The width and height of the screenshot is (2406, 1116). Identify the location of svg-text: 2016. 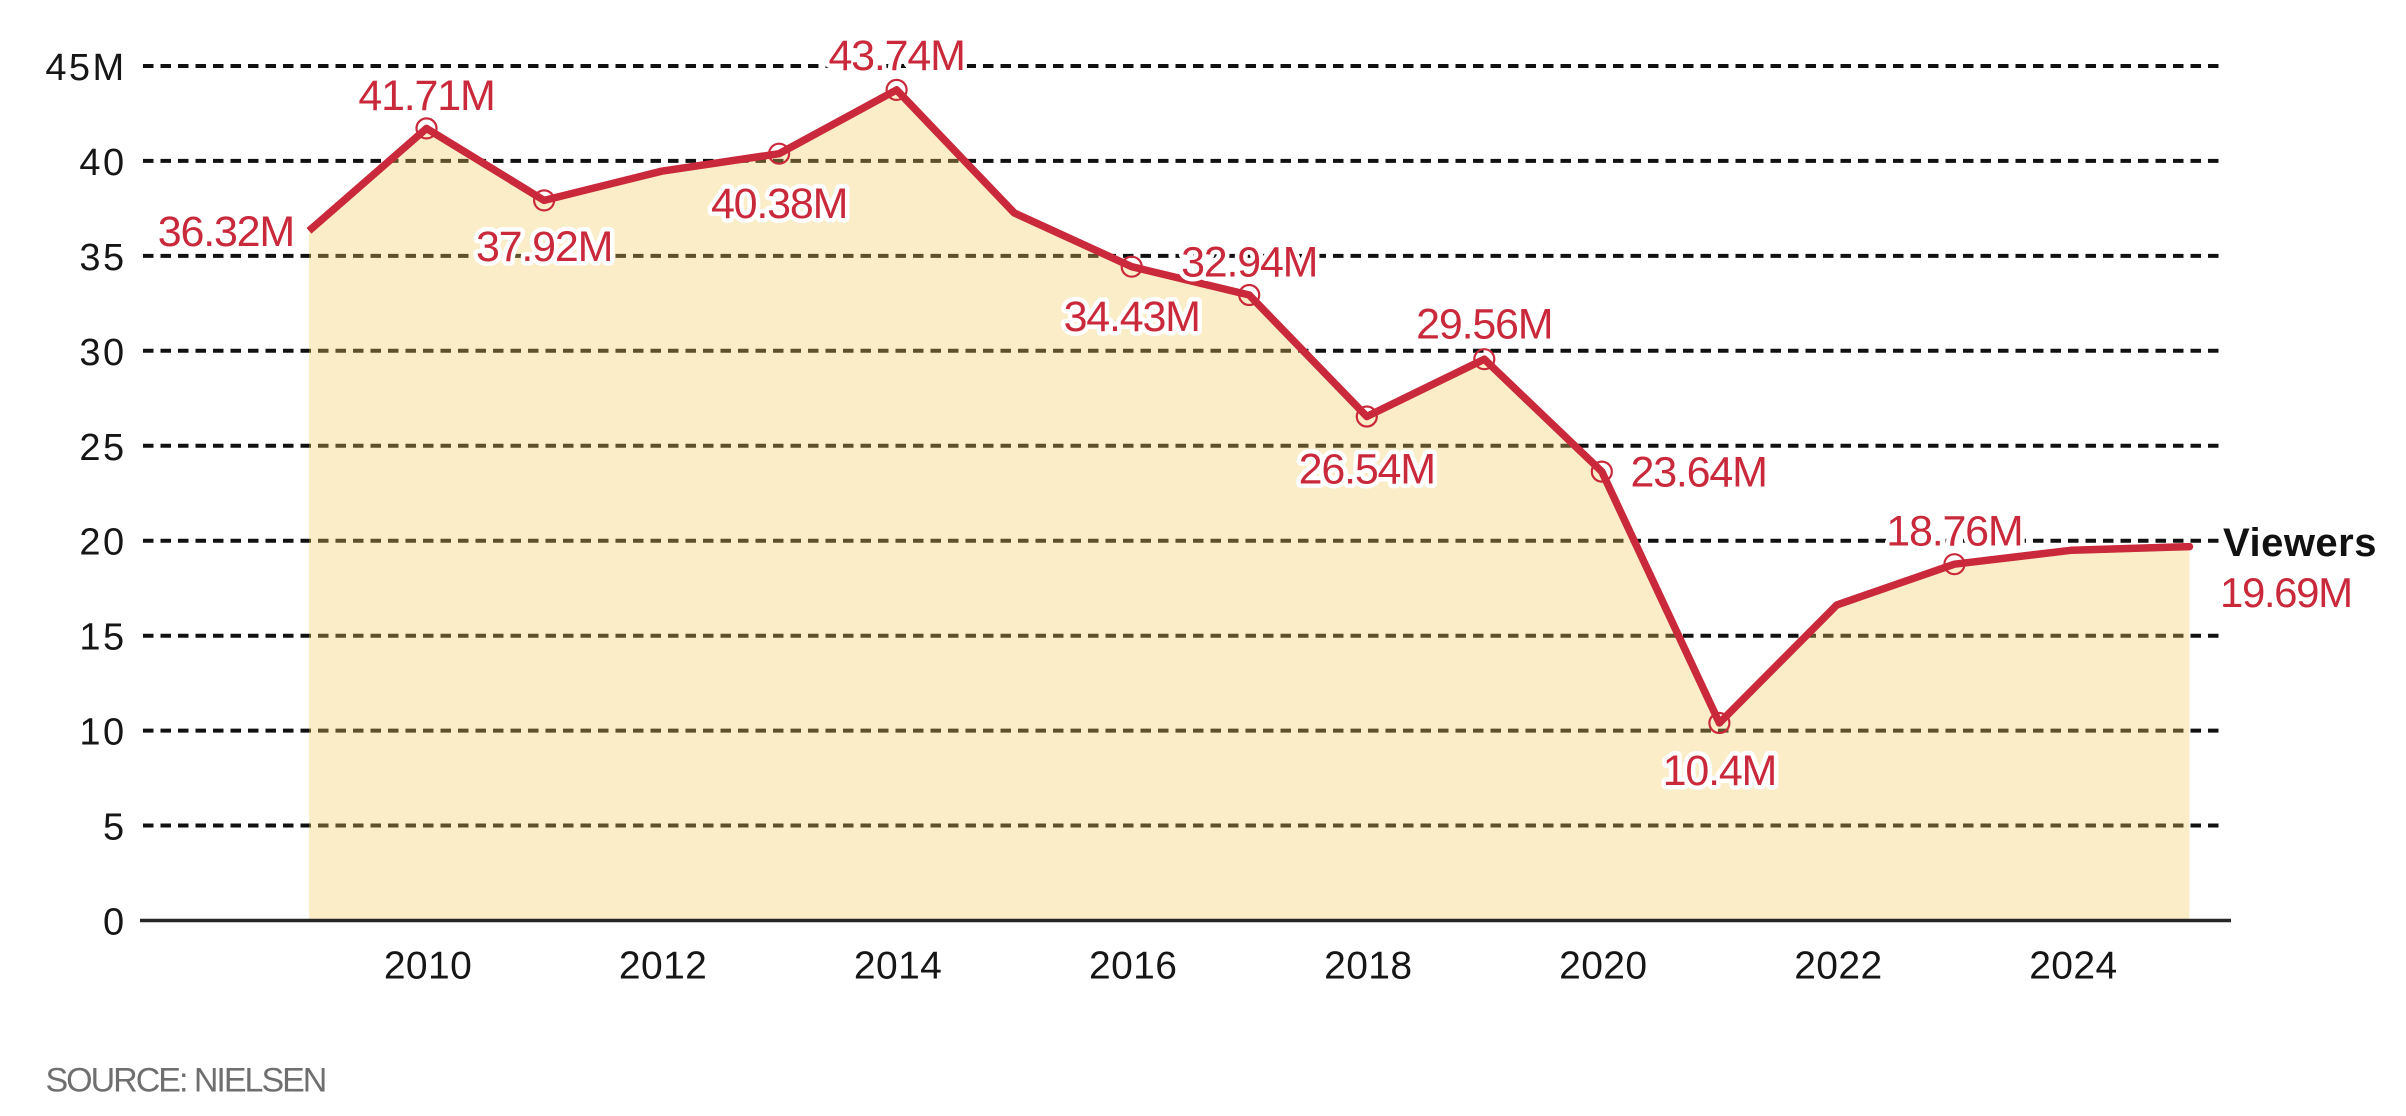
(1133, 966).